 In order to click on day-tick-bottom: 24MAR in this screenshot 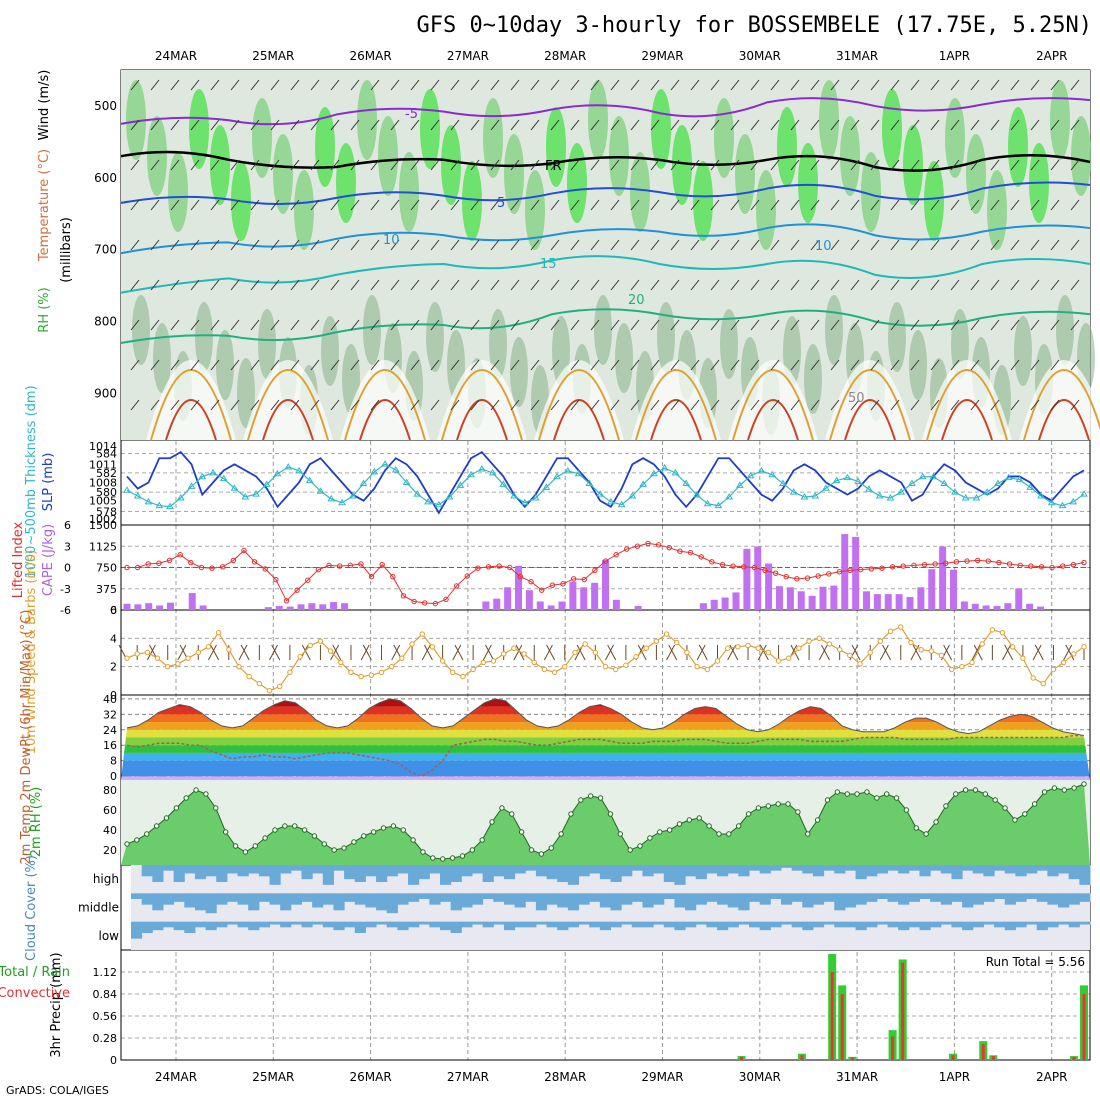, I will do `click(176, 1077)`.